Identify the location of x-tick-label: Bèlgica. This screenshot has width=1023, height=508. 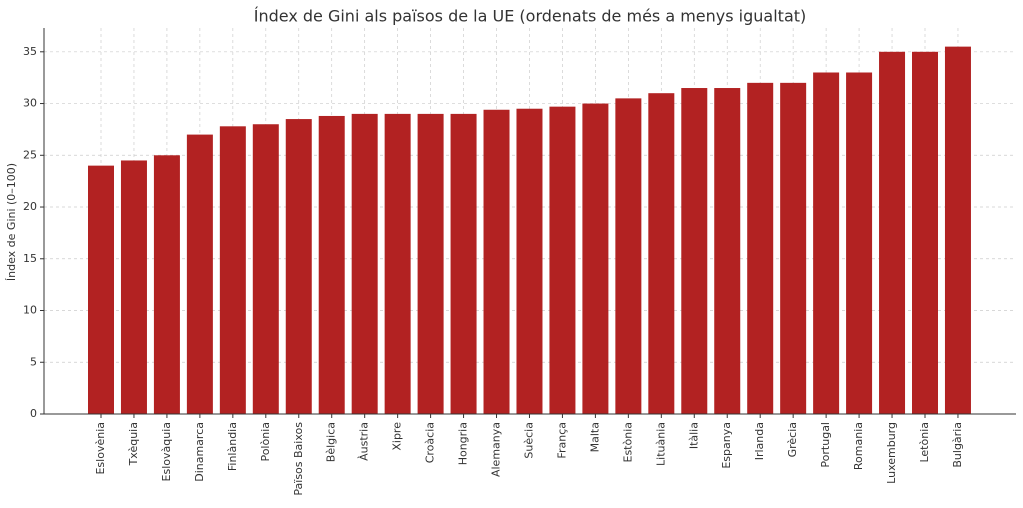
(331, 442).